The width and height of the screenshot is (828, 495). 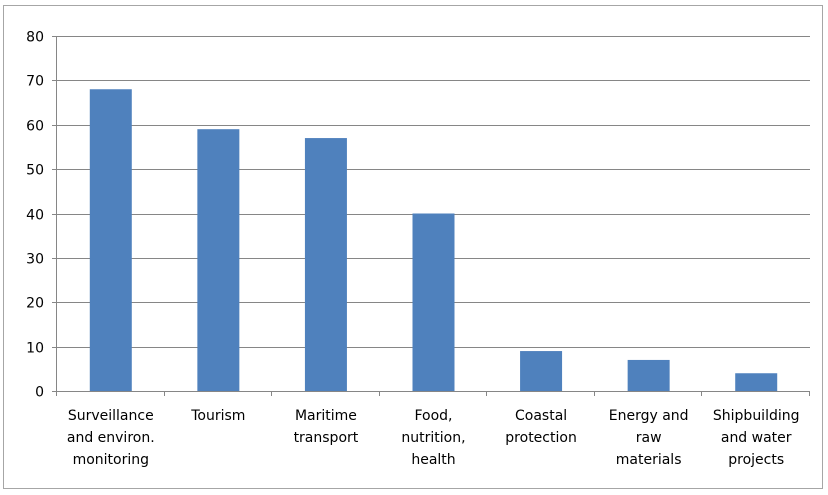 I want to click on category-label: Surveillance and environ. monitoring, so click(x=111, y=438).